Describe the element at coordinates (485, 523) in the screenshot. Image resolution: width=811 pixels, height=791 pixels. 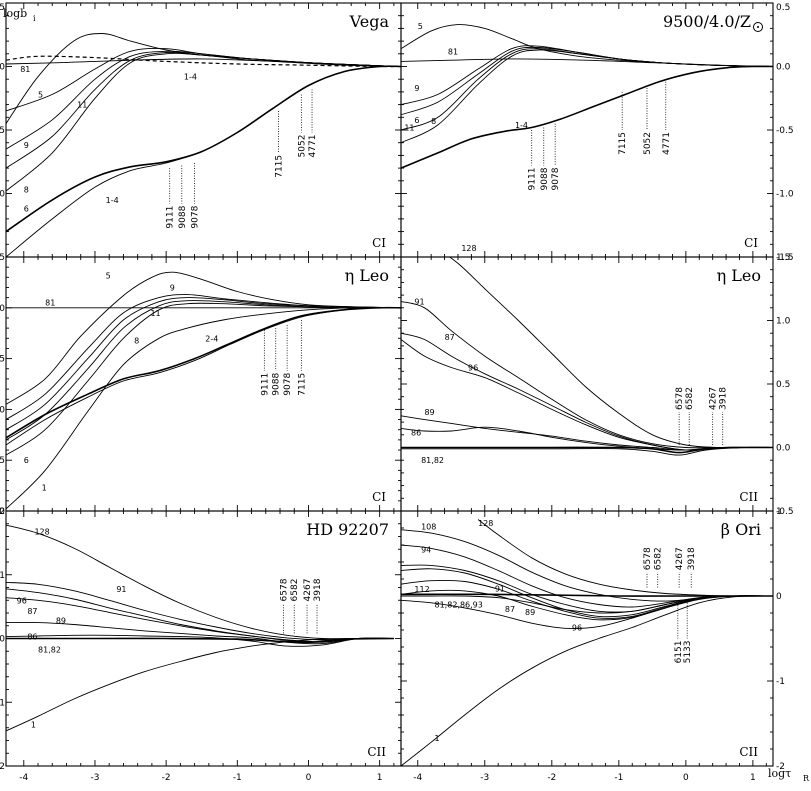
I see `curve-label: 128` at that location.